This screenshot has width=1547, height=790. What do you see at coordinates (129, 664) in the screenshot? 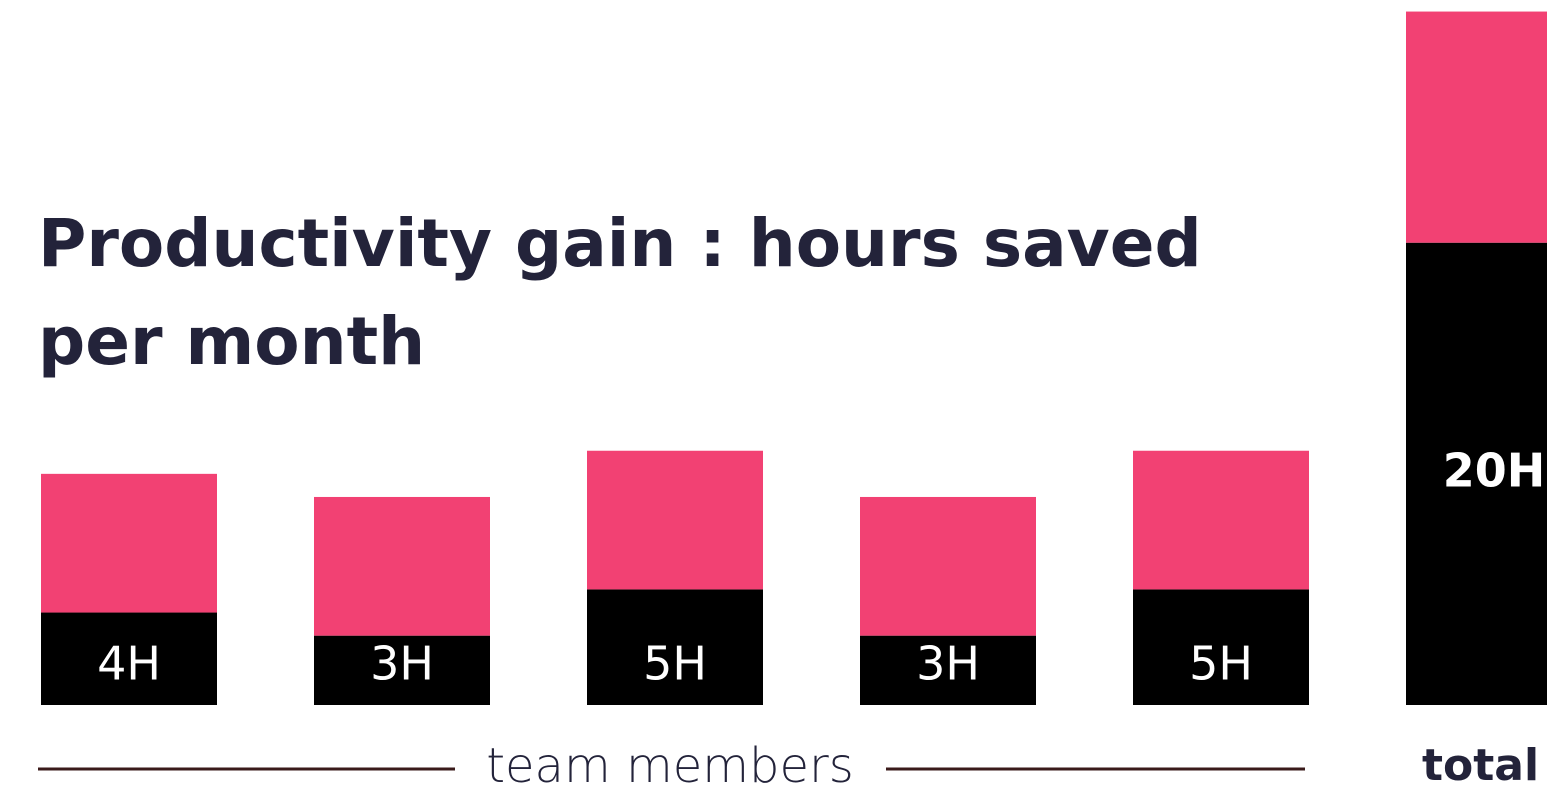
I see `value-label: 4H` at bounding box center [129, 664].